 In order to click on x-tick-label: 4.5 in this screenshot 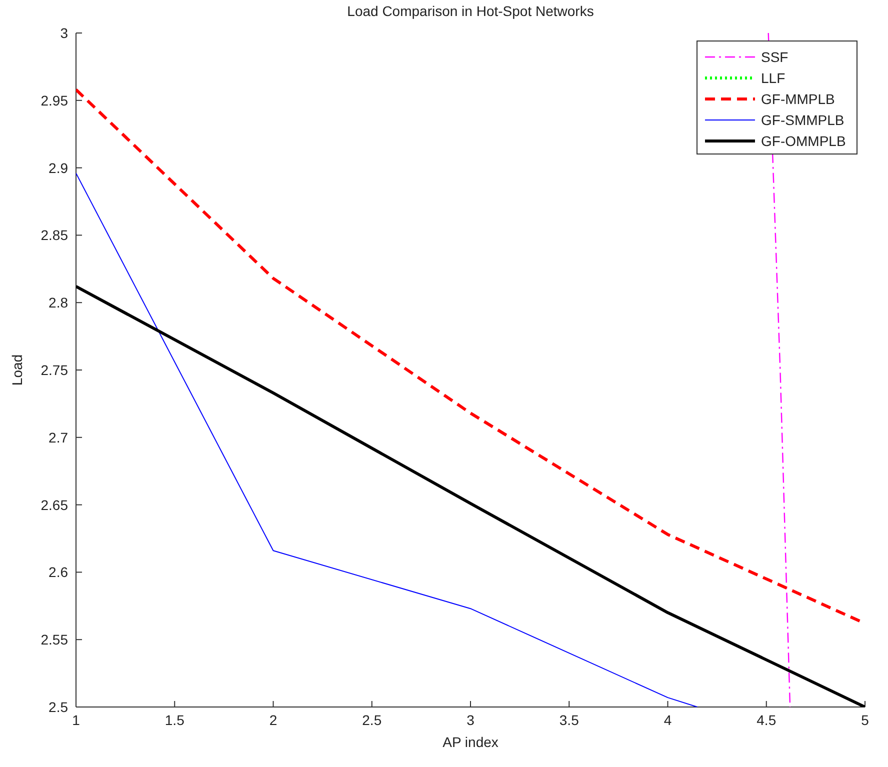, I will do `click(766, 720)`.